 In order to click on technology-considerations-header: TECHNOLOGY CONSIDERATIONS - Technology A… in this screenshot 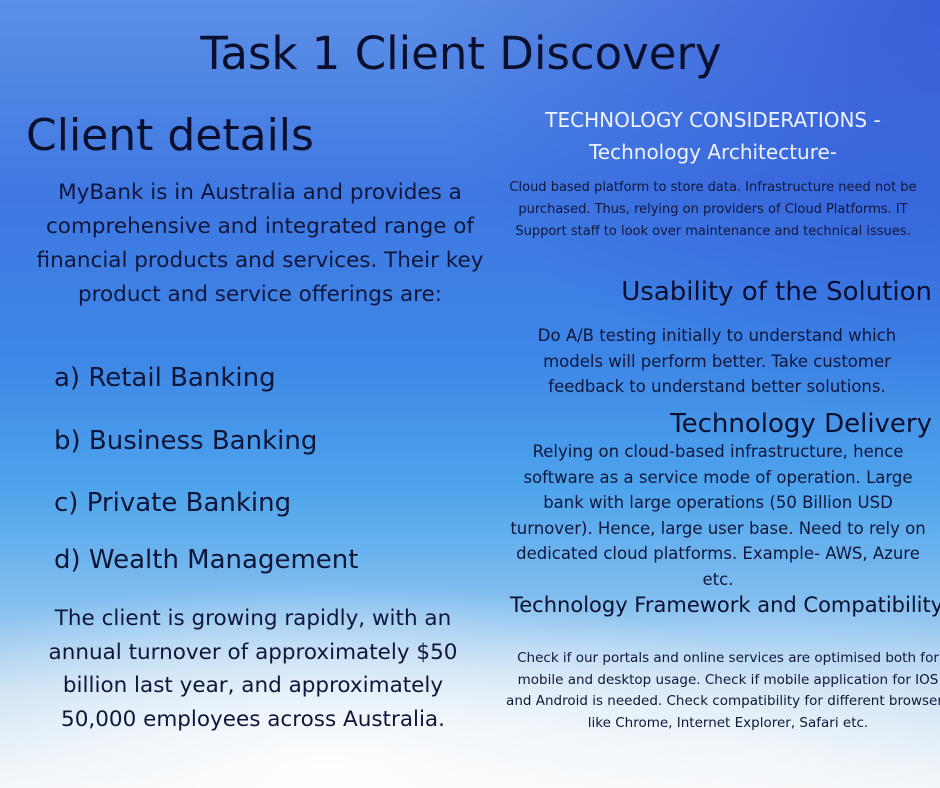, I will do `click(713, 136)`.